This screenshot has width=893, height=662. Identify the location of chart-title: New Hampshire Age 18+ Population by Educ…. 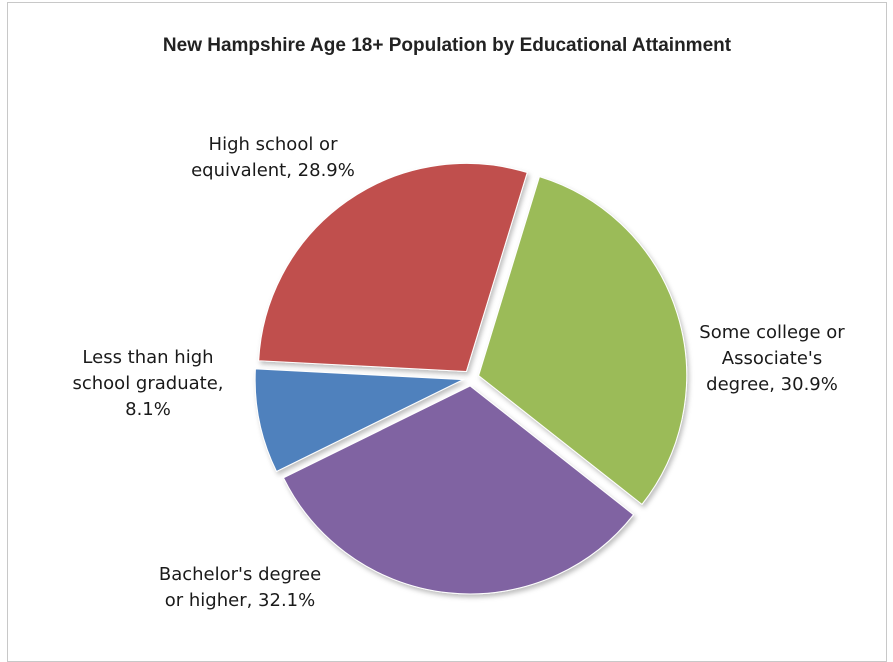
(447, 45).